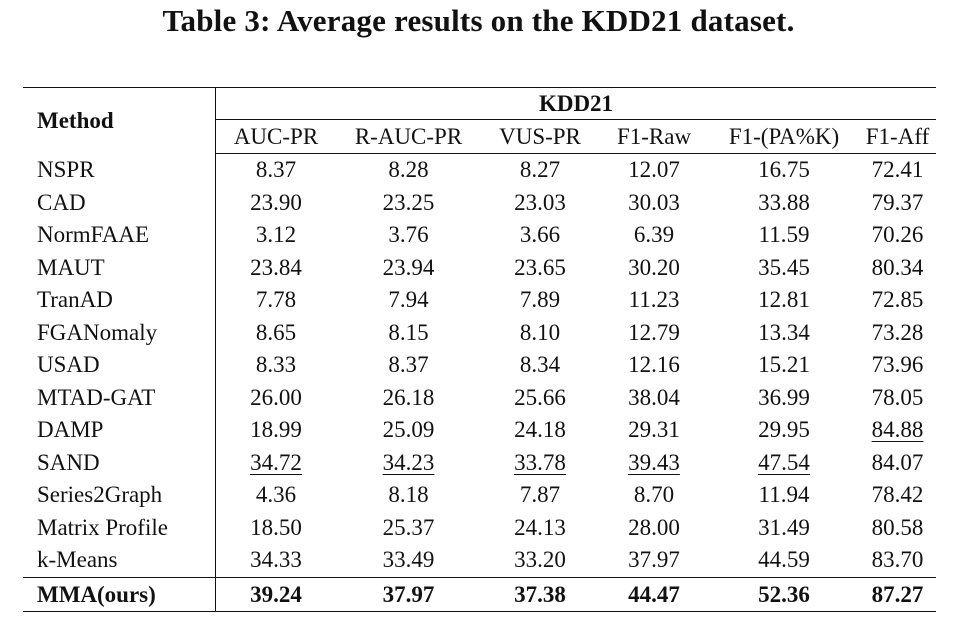  I want to click on metric-value: 12.07, so click(654, 170).